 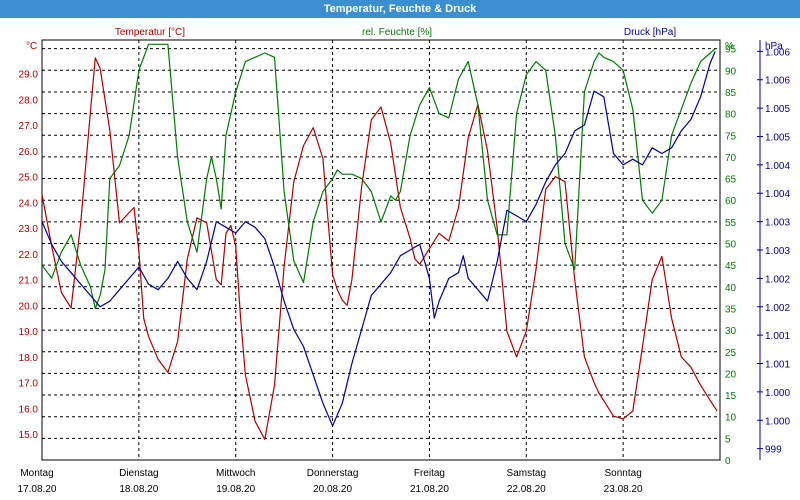 What do you see at coordinates (728, 439) in the screenshot?
I see `tick-label-humidity: 5` at bounding box center [728, 439].